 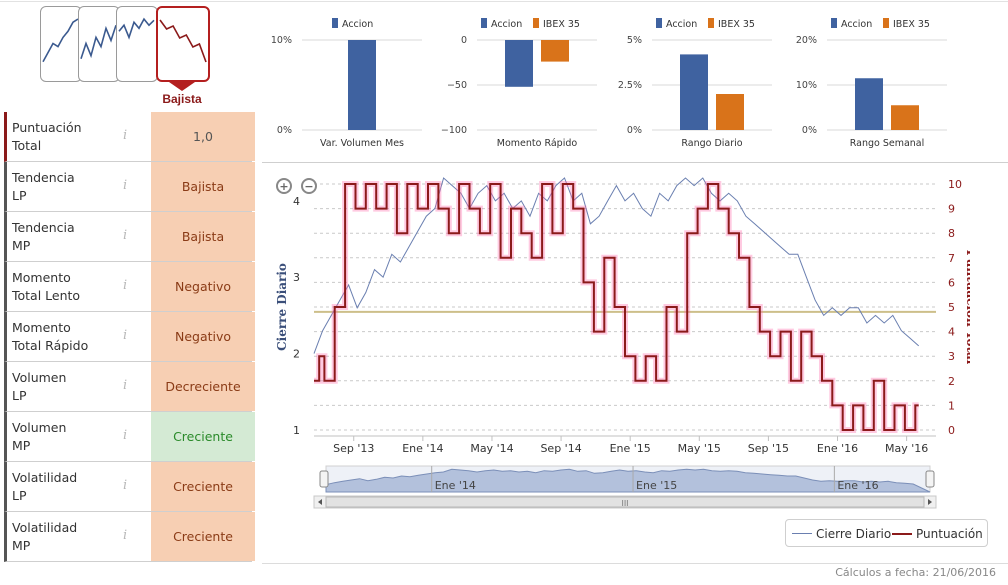 I want to click on y-right-tick-label: 10, so click(x=955, y=184).